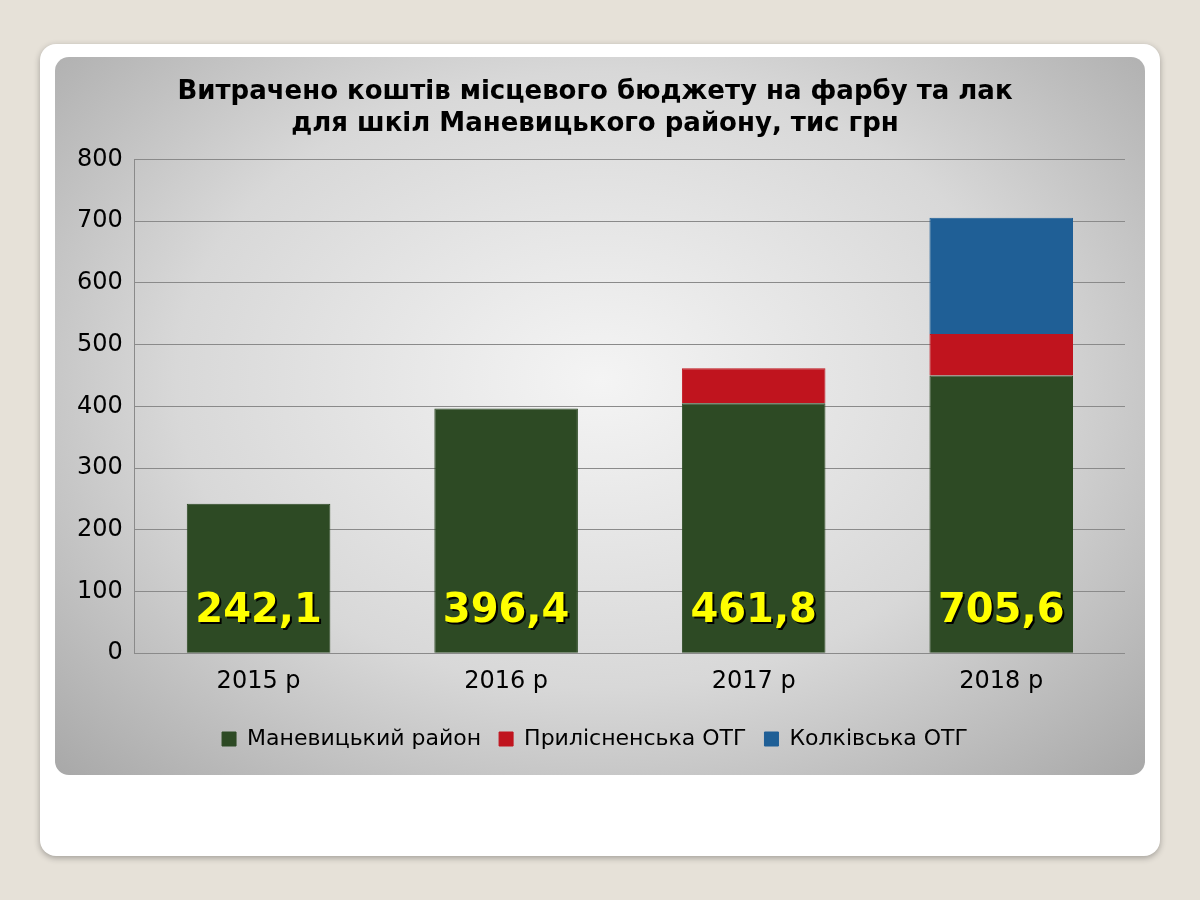 Image resolution: width=1200 pixels, height=900 pixels. I want to click on y-tick-label: 700, so click(100, 219).